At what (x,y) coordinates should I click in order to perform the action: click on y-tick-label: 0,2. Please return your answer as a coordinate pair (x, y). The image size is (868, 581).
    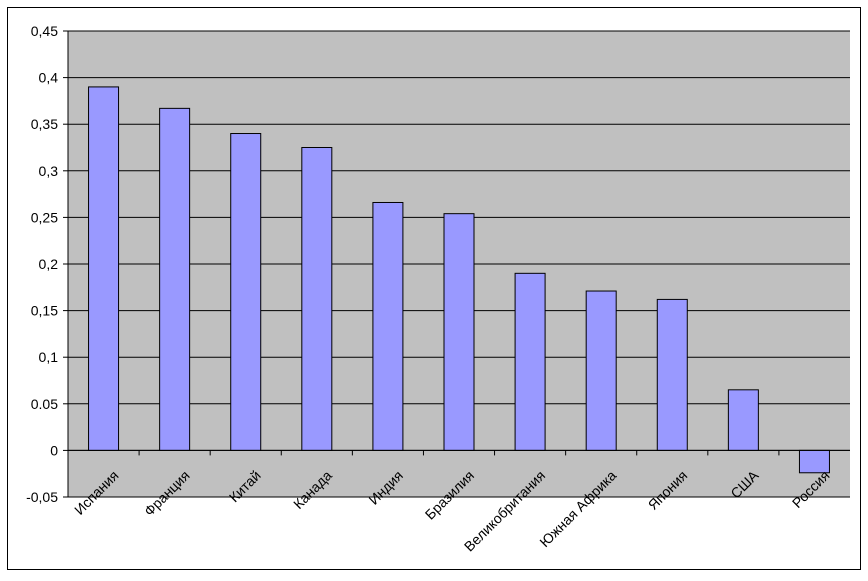
    Looking at the image, I should click on (49, 264).